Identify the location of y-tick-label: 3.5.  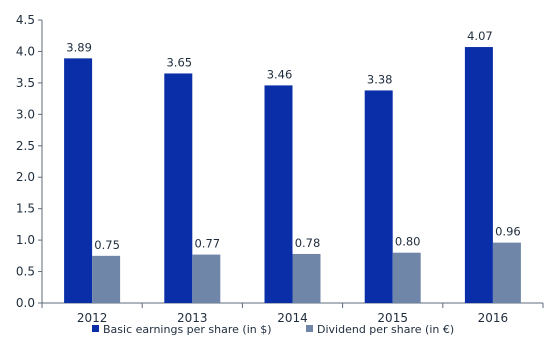
(25, 83).